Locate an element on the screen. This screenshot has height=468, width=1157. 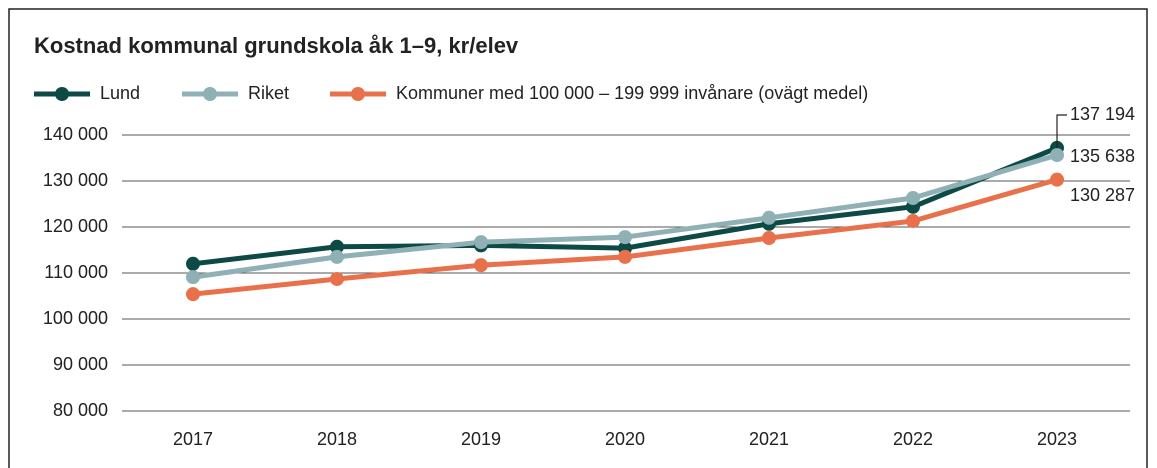
data-label: 130 287 is located at coordinates (1102, 195).